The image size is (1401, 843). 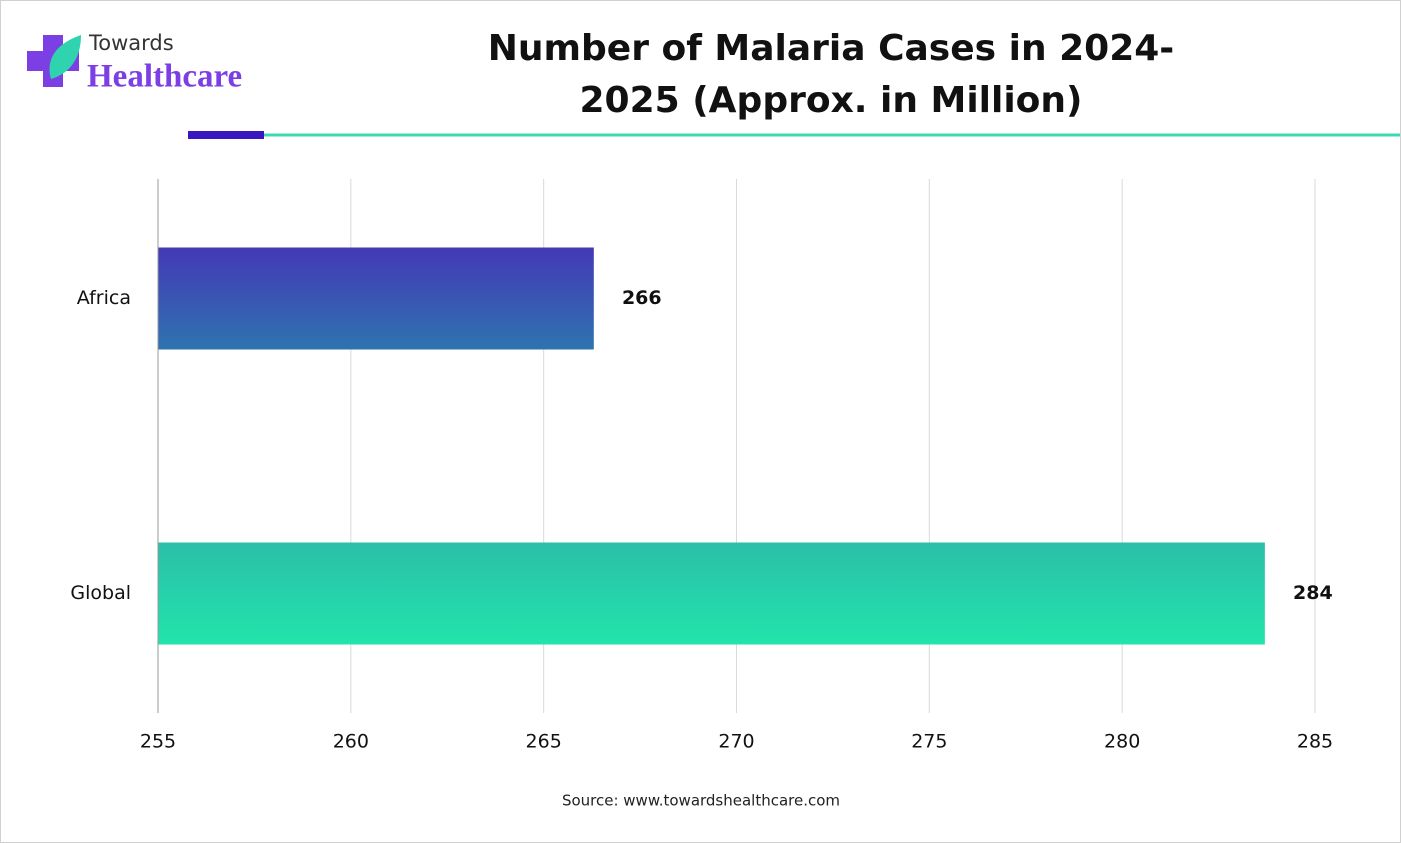 I want to click on y-tick-label: Global, so click(x=100, y=593).